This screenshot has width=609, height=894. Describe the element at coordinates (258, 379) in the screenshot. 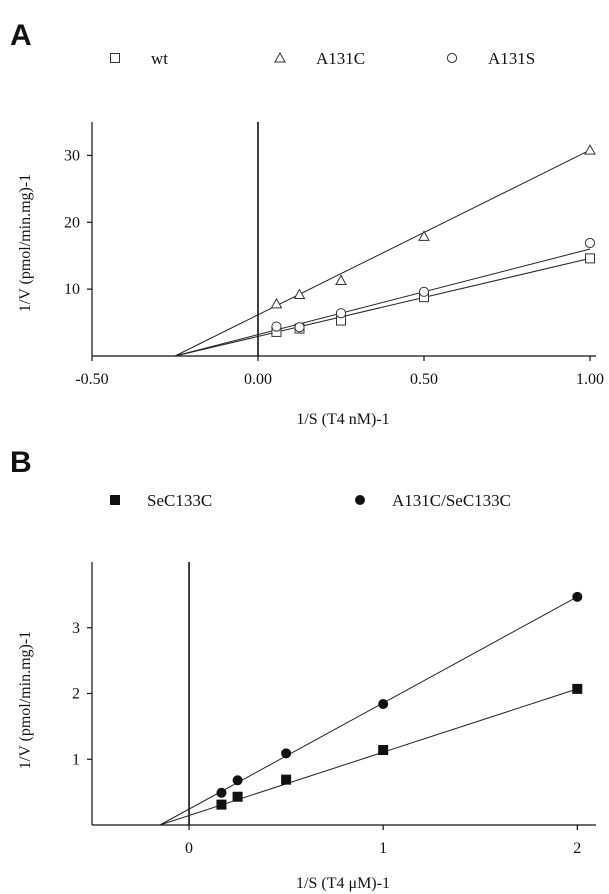

I see `panel-a-x-tick-label: 0.00` at that location.